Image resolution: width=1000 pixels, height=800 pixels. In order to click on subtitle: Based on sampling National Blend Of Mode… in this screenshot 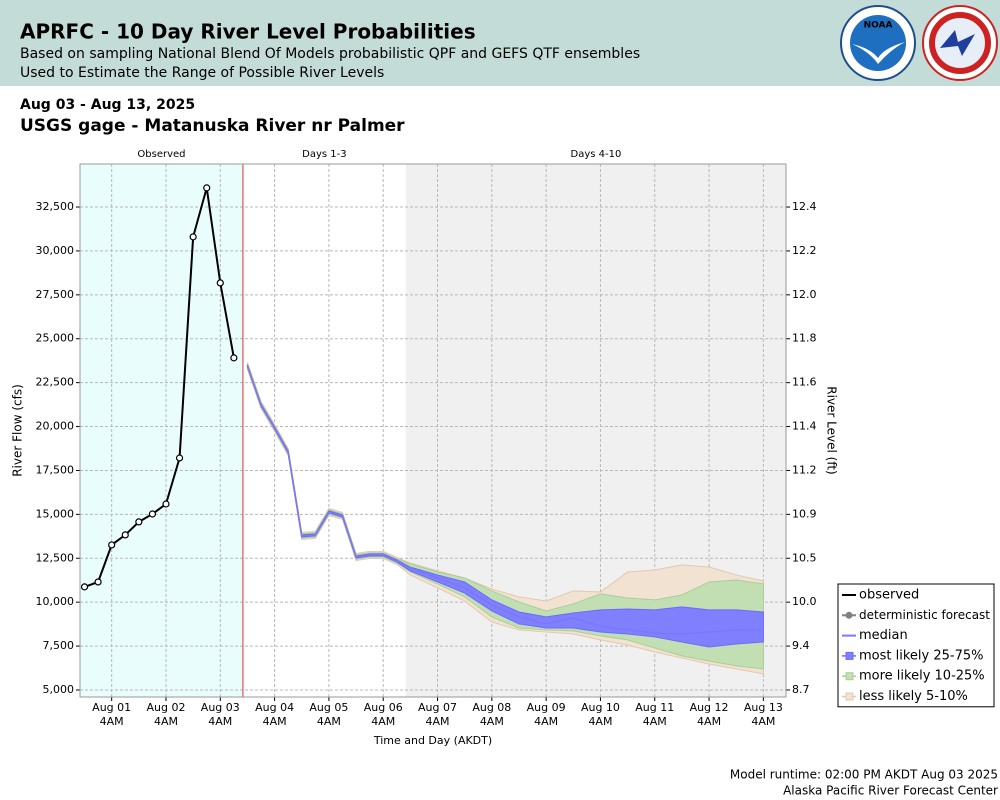, I will do `click(330, 54)`.